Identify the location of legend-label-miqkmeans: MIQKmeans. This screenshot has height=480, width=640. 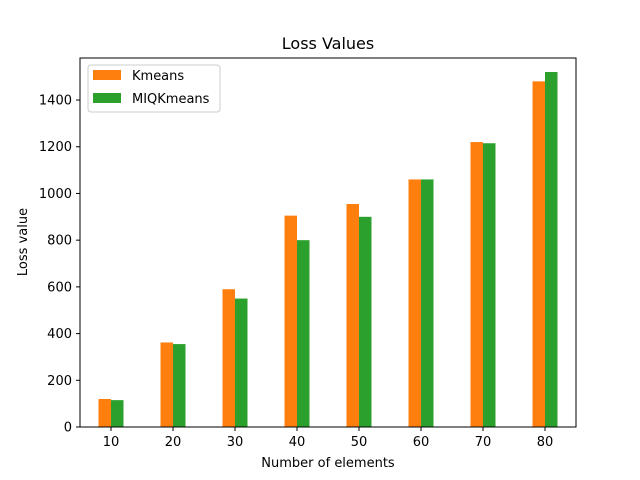
(171, 99).